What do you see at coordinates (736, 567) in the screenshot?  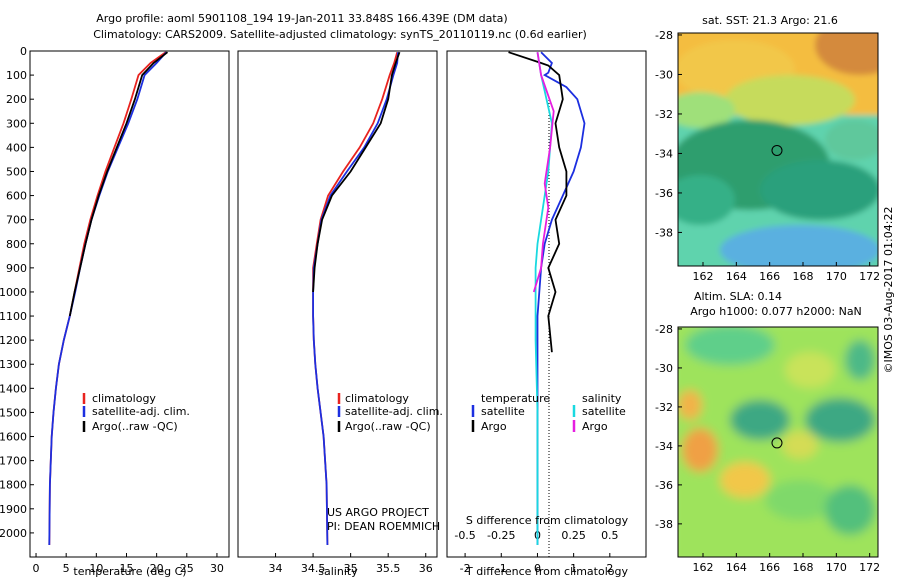 I see `map-x-tick-label: 164` at bounding box center [736, 567].